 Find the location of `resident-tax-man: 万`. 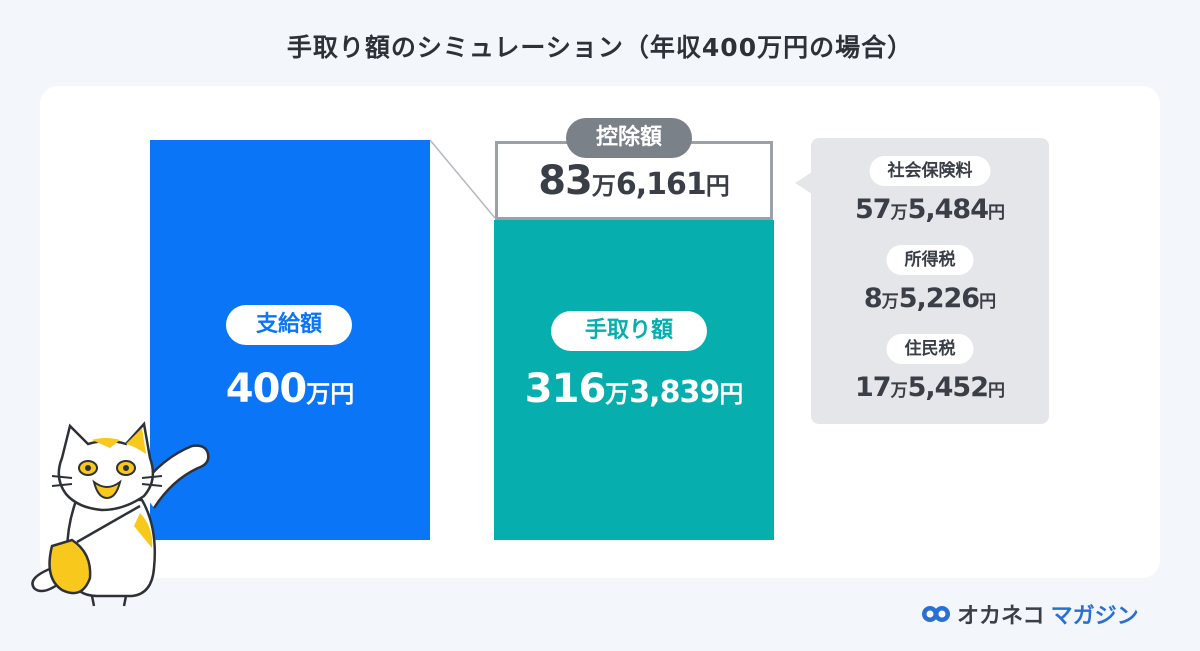

resident-tax-man: 万 is located at coordinates (899, 391).